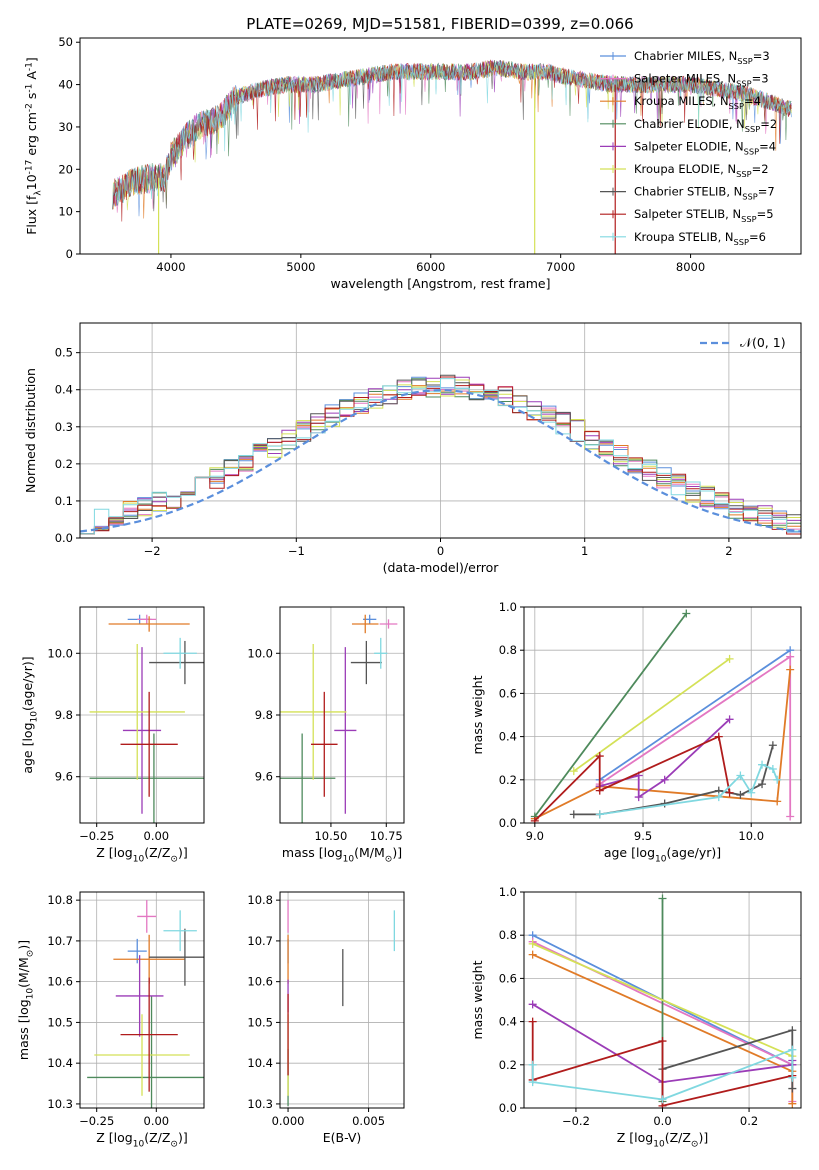 This screenshot has width=819, height=1170. What do you see at coordinates (766, 192) in the screenshot?
I see `label-part: =7` at bounding box center [766, 192].